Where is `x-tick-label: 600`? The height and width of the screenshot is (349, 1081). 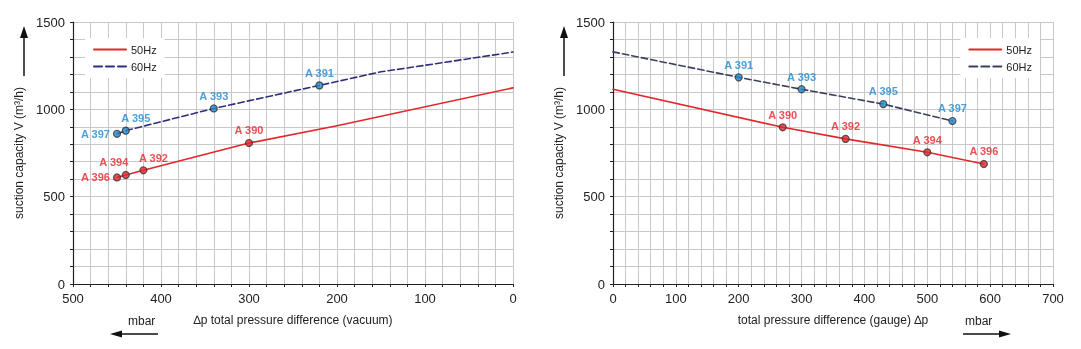
x-tick-label: 600 is located at coordinates (990, 298).